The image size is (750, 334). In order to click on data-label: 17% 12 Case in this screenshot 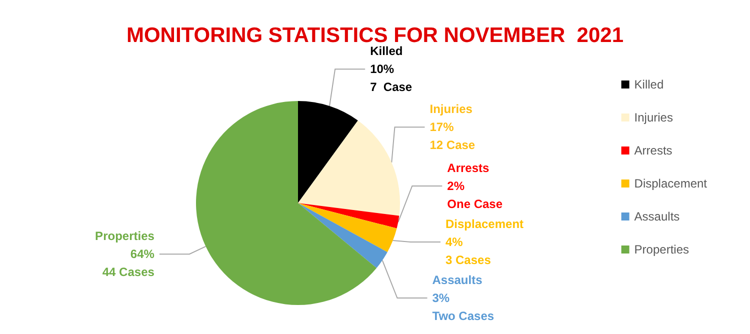, I will do `click(453, 136)`.